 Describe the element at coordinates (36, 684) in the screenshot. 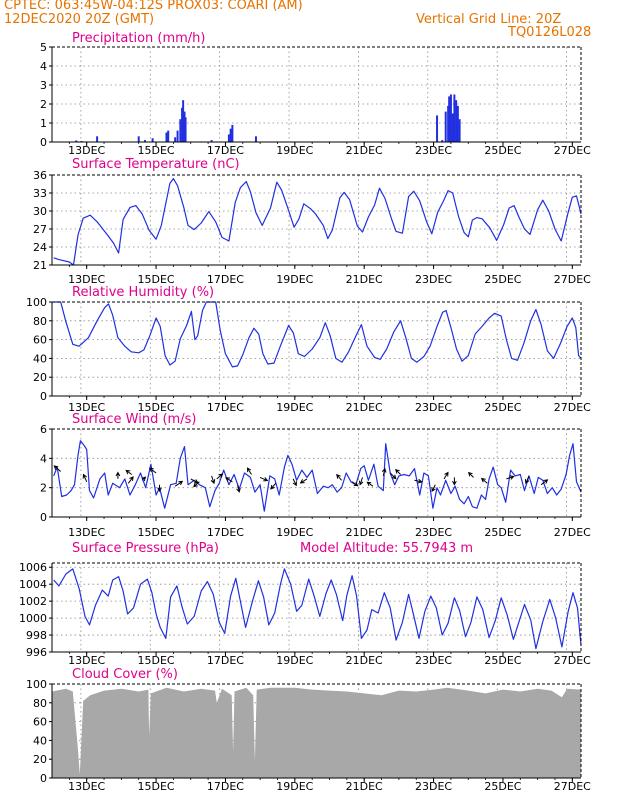

I see `y-tick-label: 100` at that location.